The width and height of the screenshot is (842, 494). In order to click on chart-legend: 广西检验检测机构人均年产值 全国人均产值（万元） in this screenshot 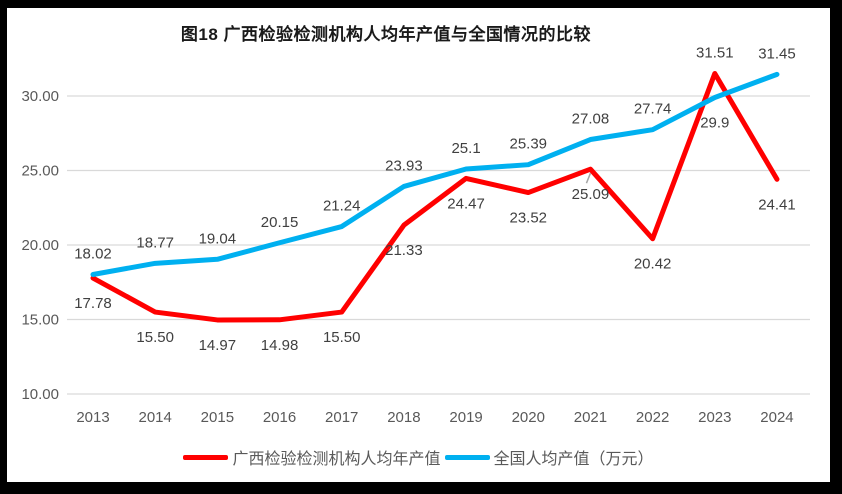, I will do `click(418, 457)`.